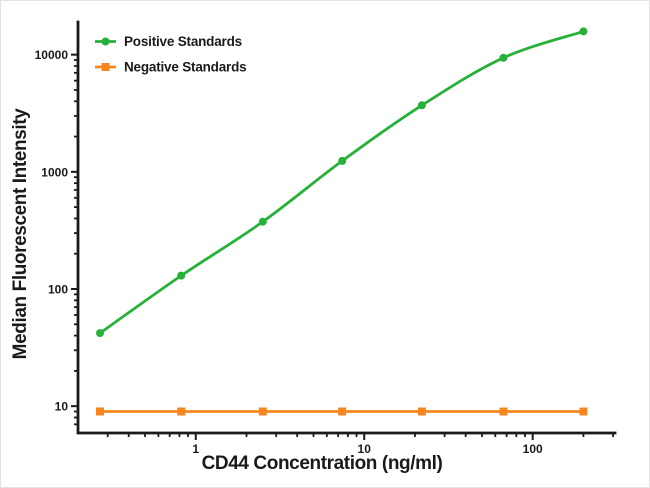 The image size is (650, 488). I want to click on series-negative-standards, so click(342, 411).